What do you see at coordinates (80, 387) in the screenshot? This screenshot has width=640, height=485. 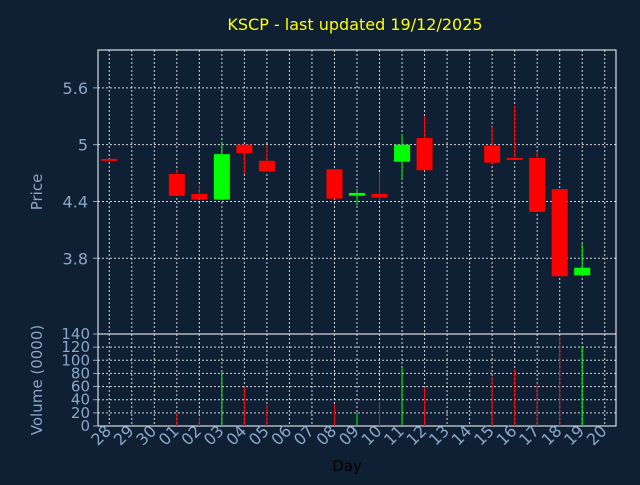 I see `volume-tick-label: 60` at bounding box center [80, 387].